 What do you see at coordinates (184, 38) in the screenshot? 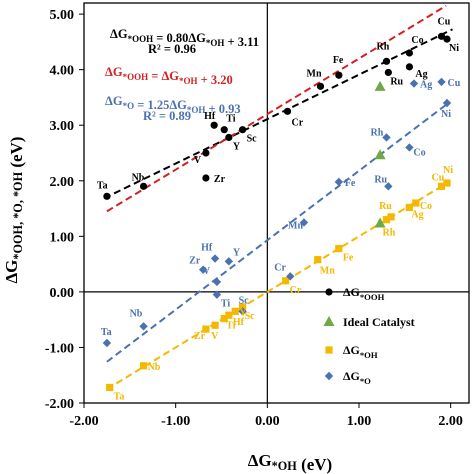
I see `equation-text: ΔG*OOH = 0.80ΔG*OH + 3.11` at bounding box center [184, 38].